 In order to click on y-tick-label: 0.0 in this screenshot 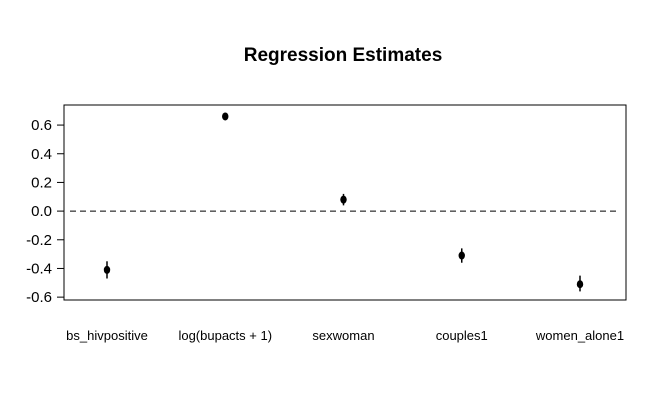, I will do `click(41, 211)`.